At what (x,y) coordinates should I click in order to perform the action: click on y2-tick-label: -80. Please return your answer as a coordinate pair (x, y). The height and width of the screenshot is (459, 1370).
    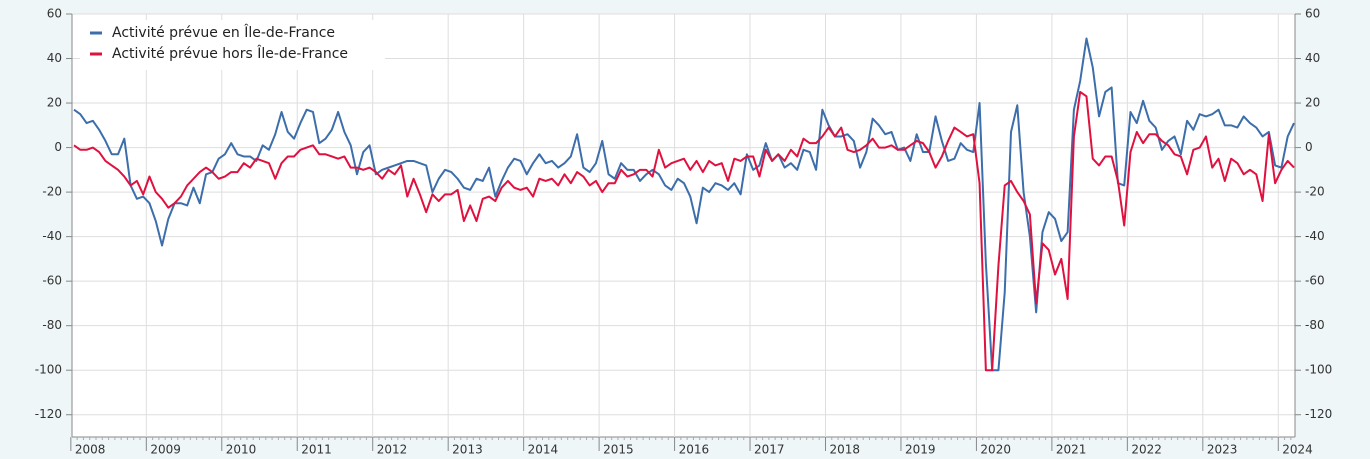
    Looking at the image, I should click on (1315, 325).